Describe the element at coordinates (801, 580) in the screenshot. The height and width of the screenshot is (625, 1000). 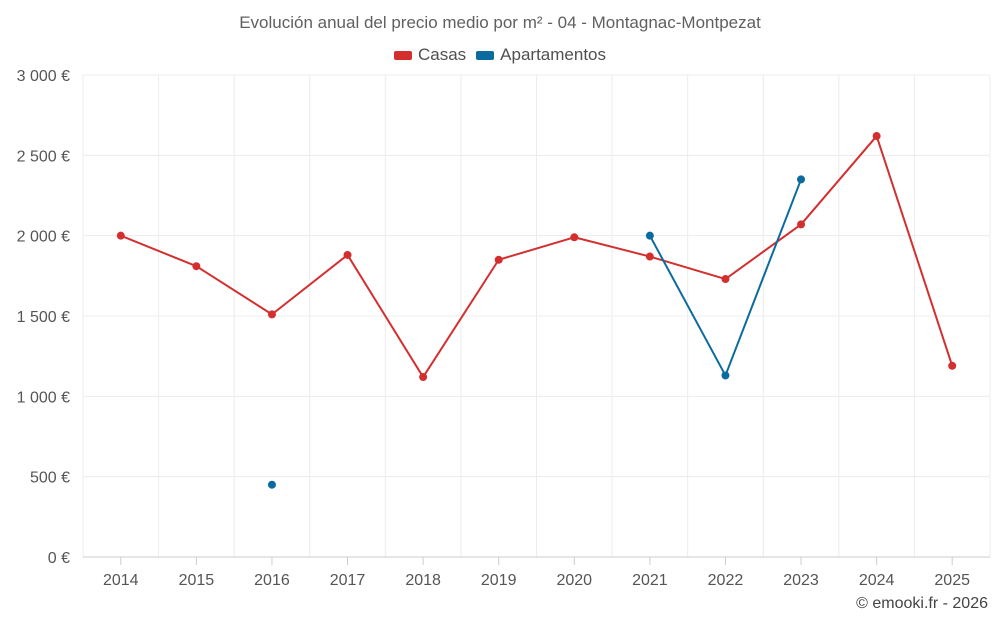
I see `x-tick-label: 2023` at that location.